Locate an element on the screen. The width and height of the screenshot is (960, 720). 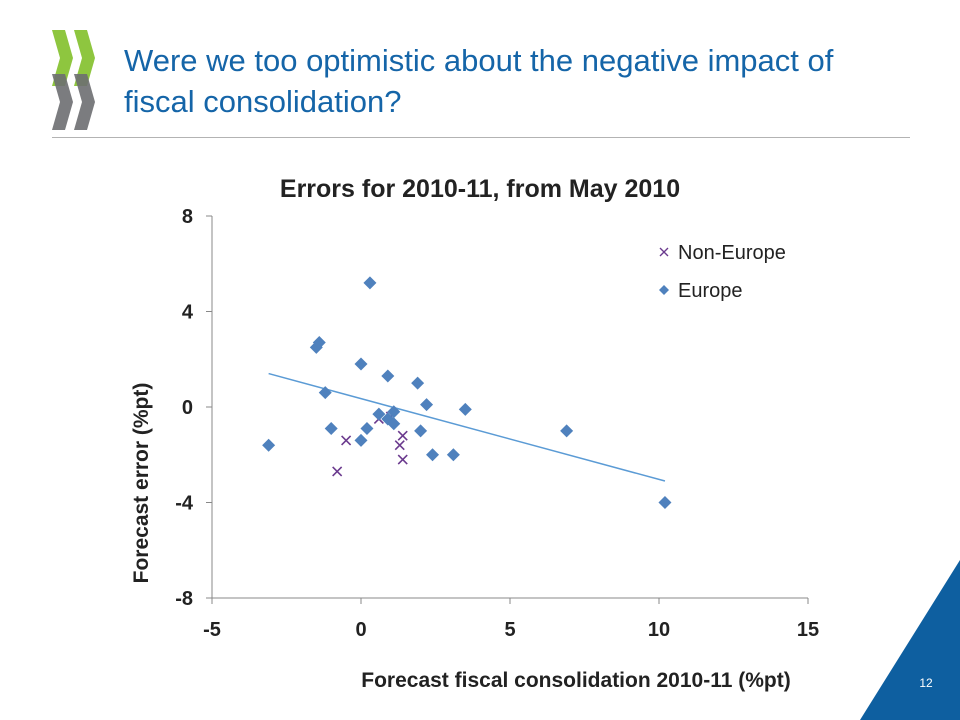
x-tick-group: -5 0 5 10 15 is located at coordinates (511, 619).